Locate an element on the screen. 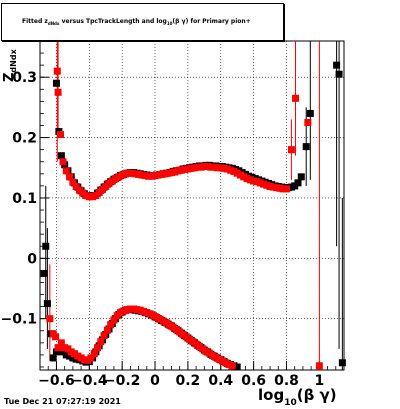  title-middle: versus TpcTrackLength and log is located at coordinates (113, 21).